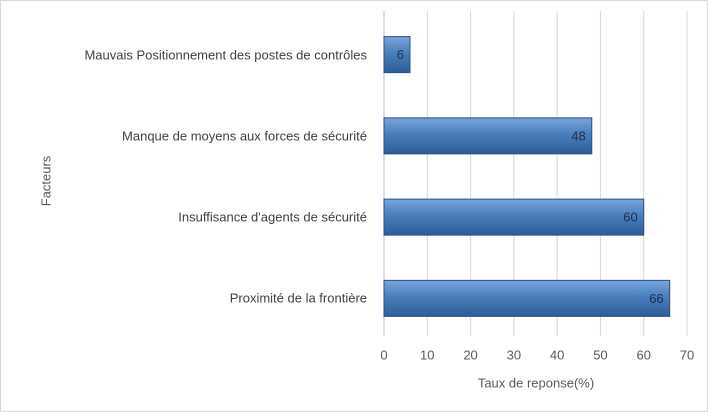  What do you see at coordinates (272, 217) in the screenshot?
I see `y-tick-text: Insuffisance d'agents de sécurité` at bounding box center [272, 217].